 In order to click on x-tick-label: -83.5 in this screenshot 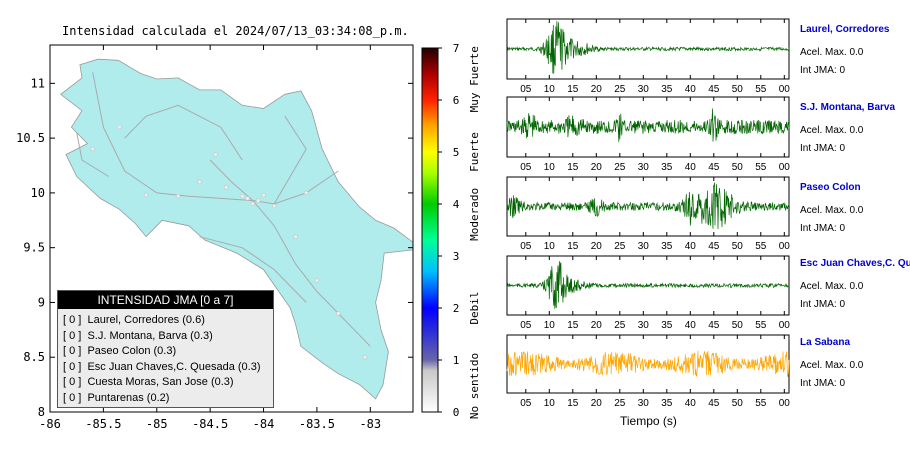, I will do `click(317, 424)`.